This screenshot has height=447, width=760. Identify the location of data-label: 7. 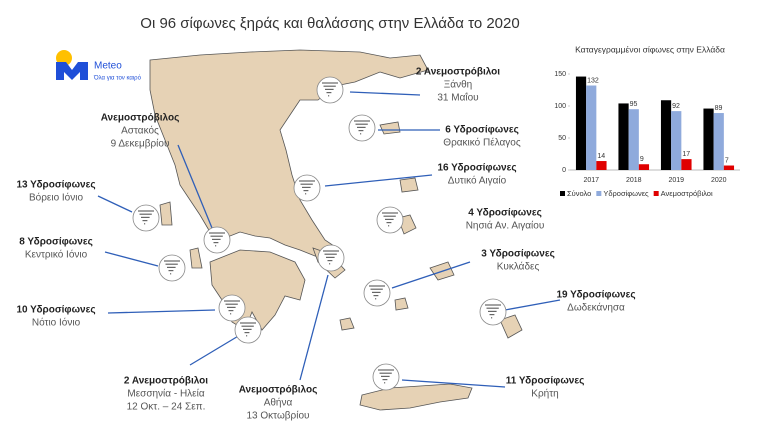
(727, 160).